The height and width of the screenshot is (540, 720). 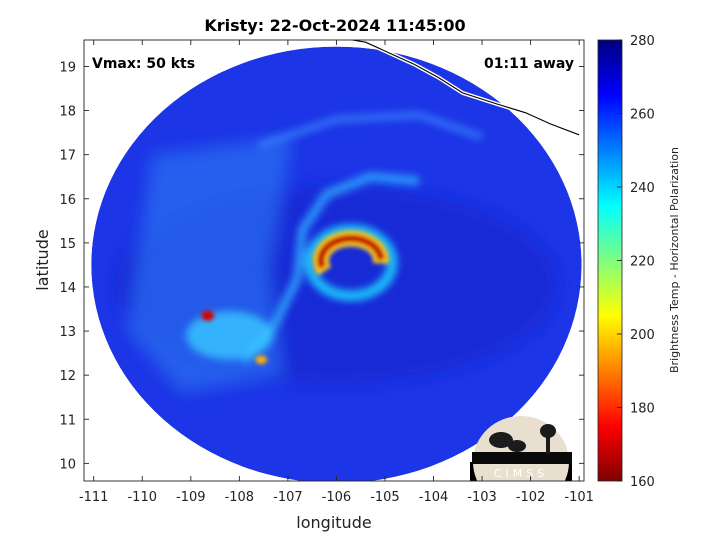 What do you see at coordinates (464, 88) in the screenshot?
I see `coastline` at bounding box center [464, 88].